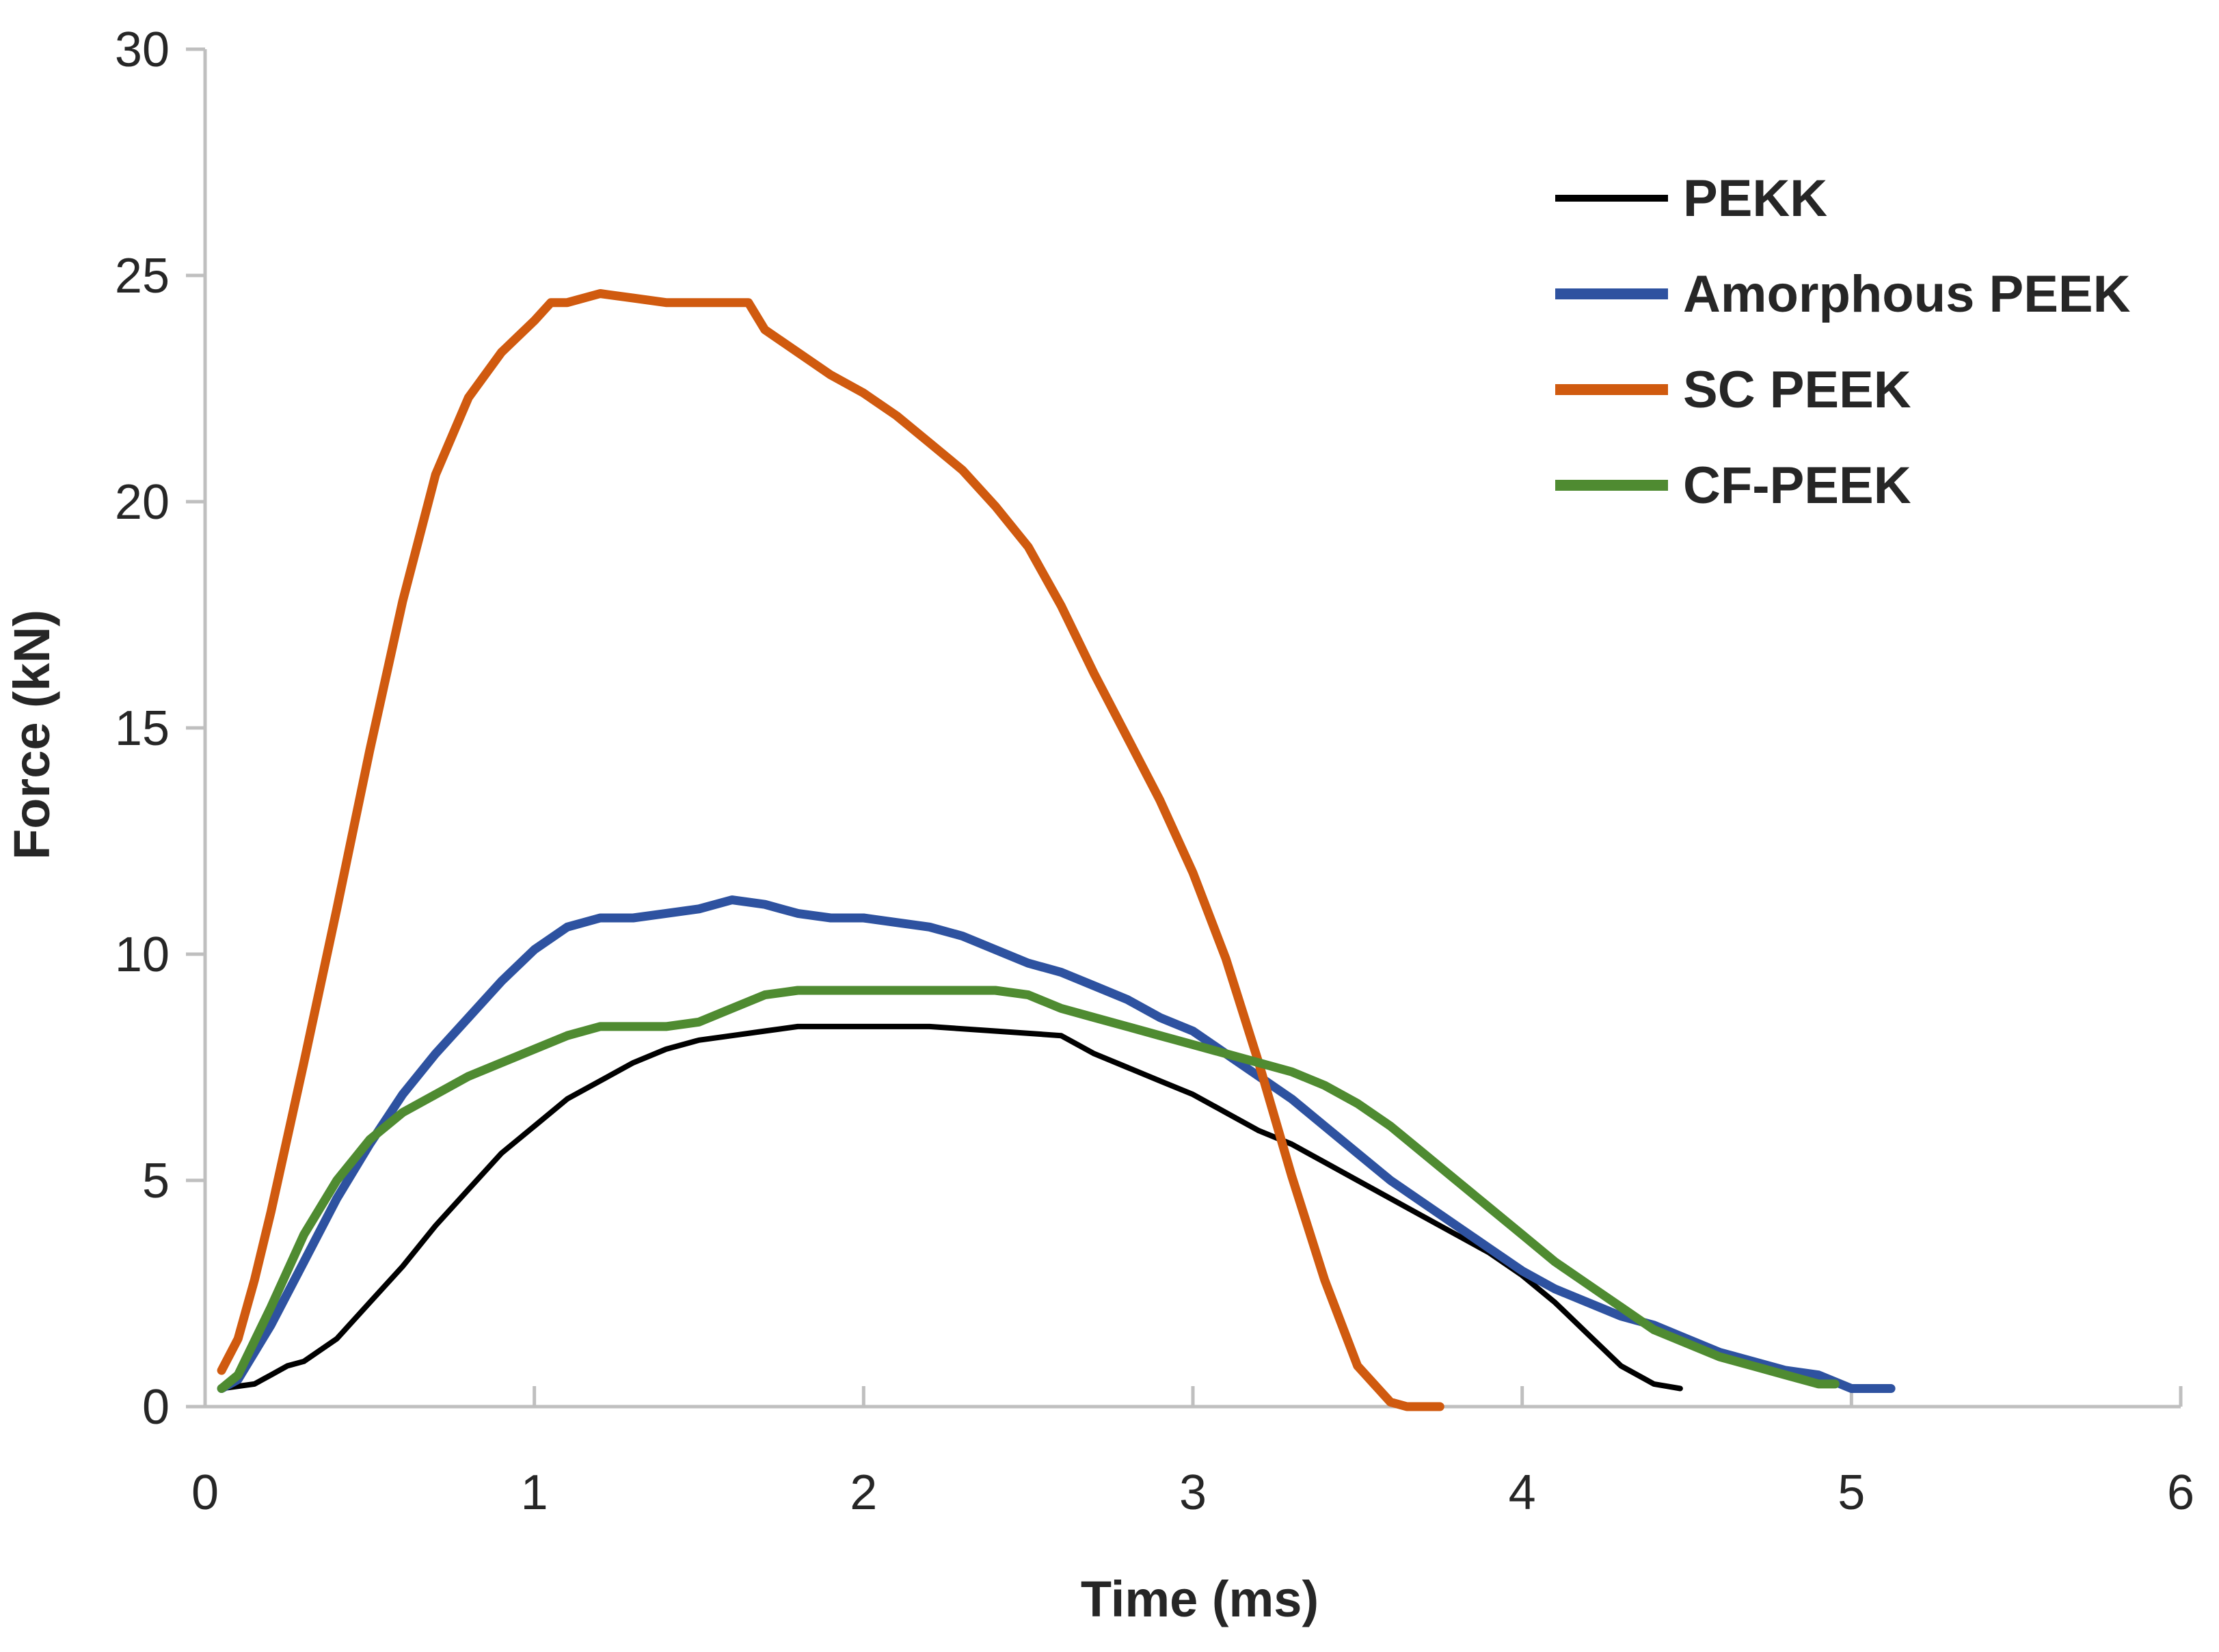 This screenshot has height=1652, width=2219. Describe the element at coordinates (142, 954) in the screenshot. I see `y-tick-label: 10` at that location.